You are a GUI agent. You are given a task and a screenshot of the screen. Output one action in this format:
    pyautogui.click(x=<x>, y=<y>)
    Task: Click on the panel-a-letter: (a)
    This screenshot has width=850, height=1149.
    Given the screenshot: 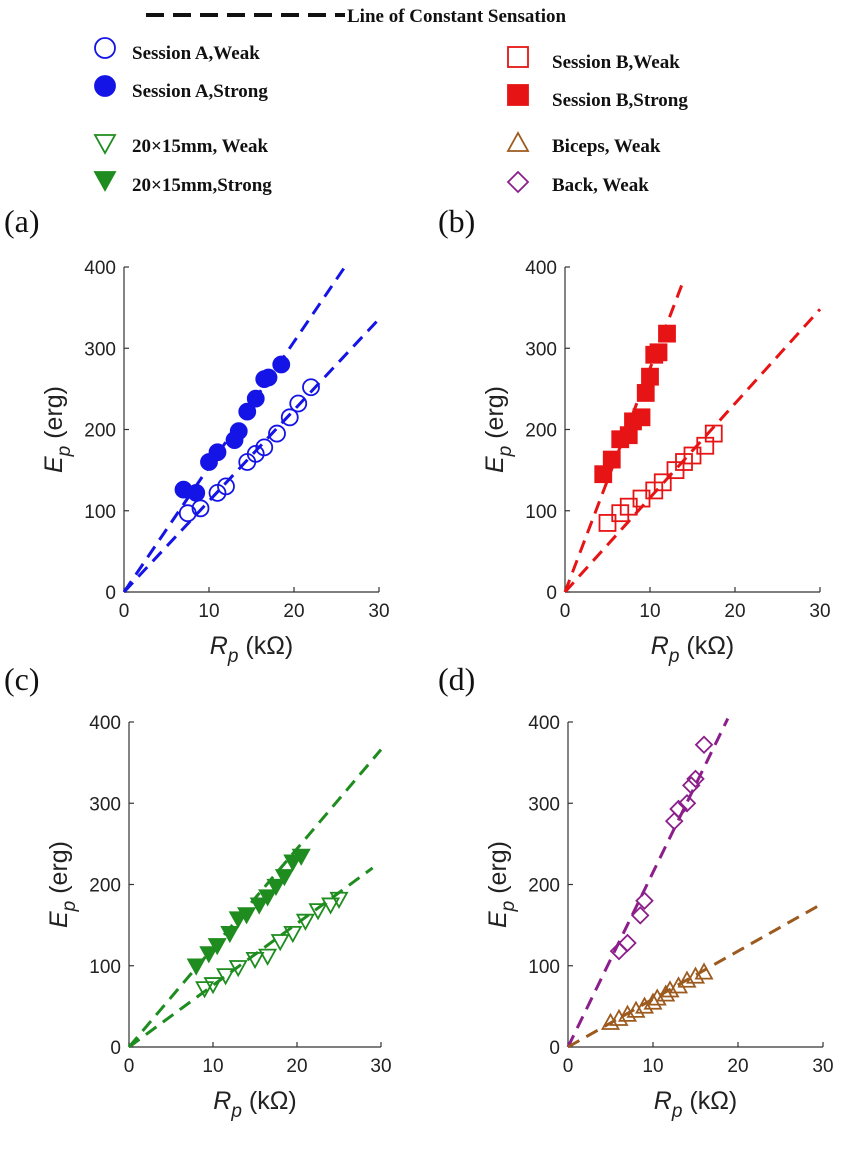 What is the action you would take?
    pyautogui.click(x=22, y=221)
    